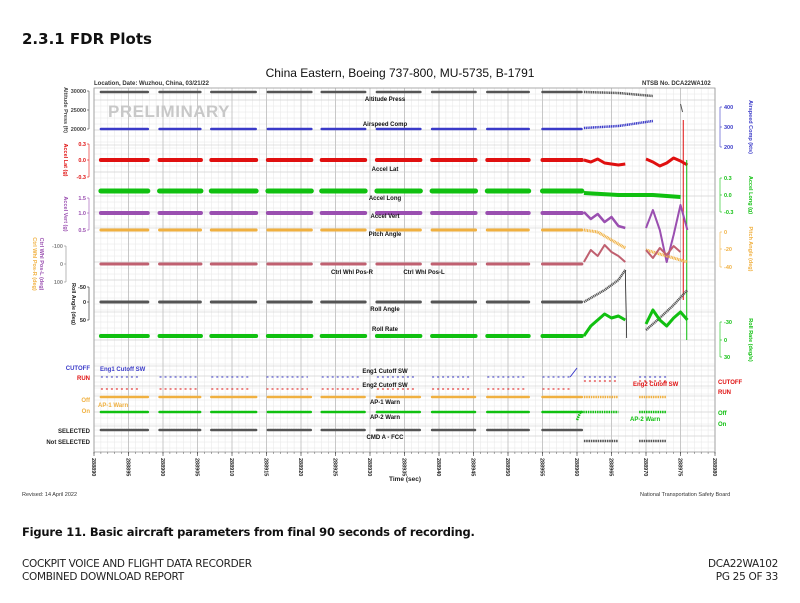 Image resolution: width=800 pixels, height=603 pixels. I want to click on svg-text: -100, so click(57, 247).